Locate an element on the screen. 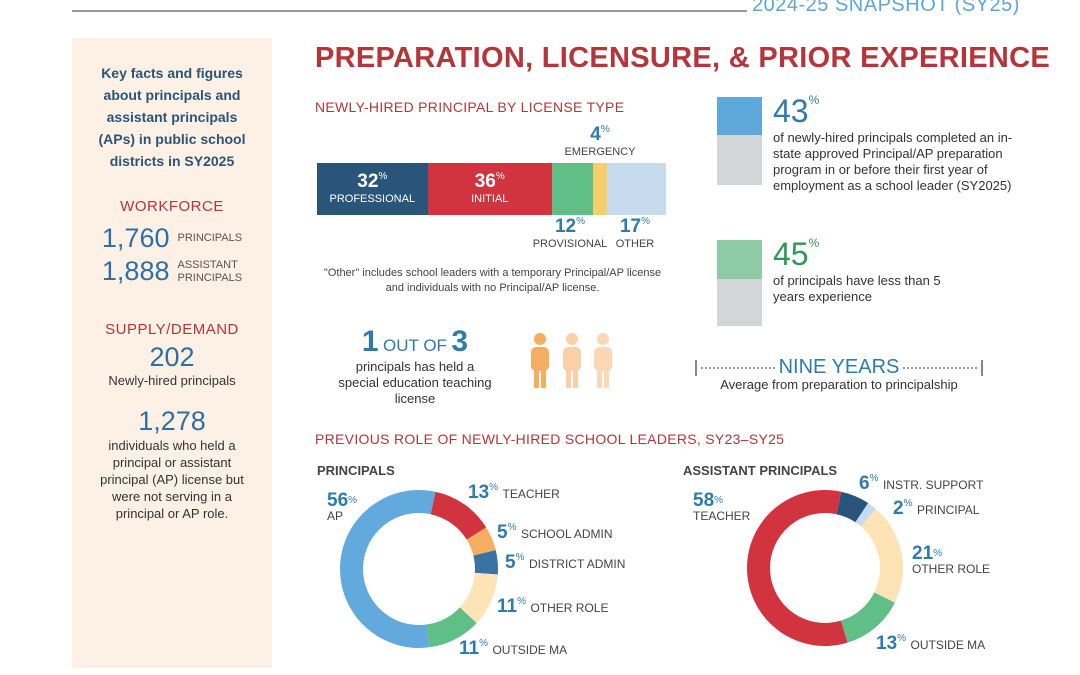 This screenshot has width=1080, height=675. principals-label: PRINCIPALS is located at coordinates (210, 238).